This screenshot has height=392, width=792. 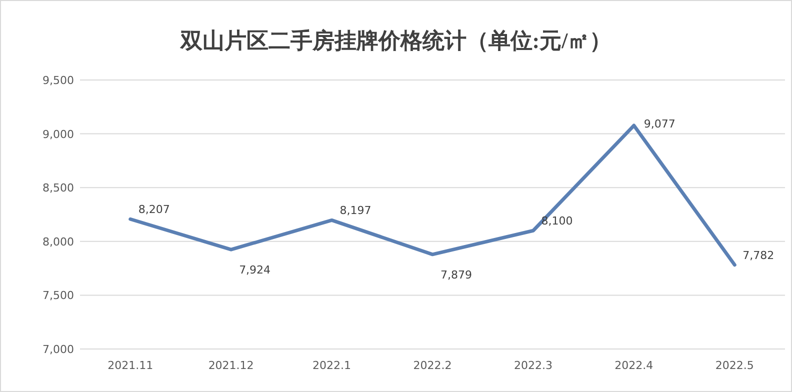 I want to click on x-tick-label: 2022.2, so click(x=432, y=365).